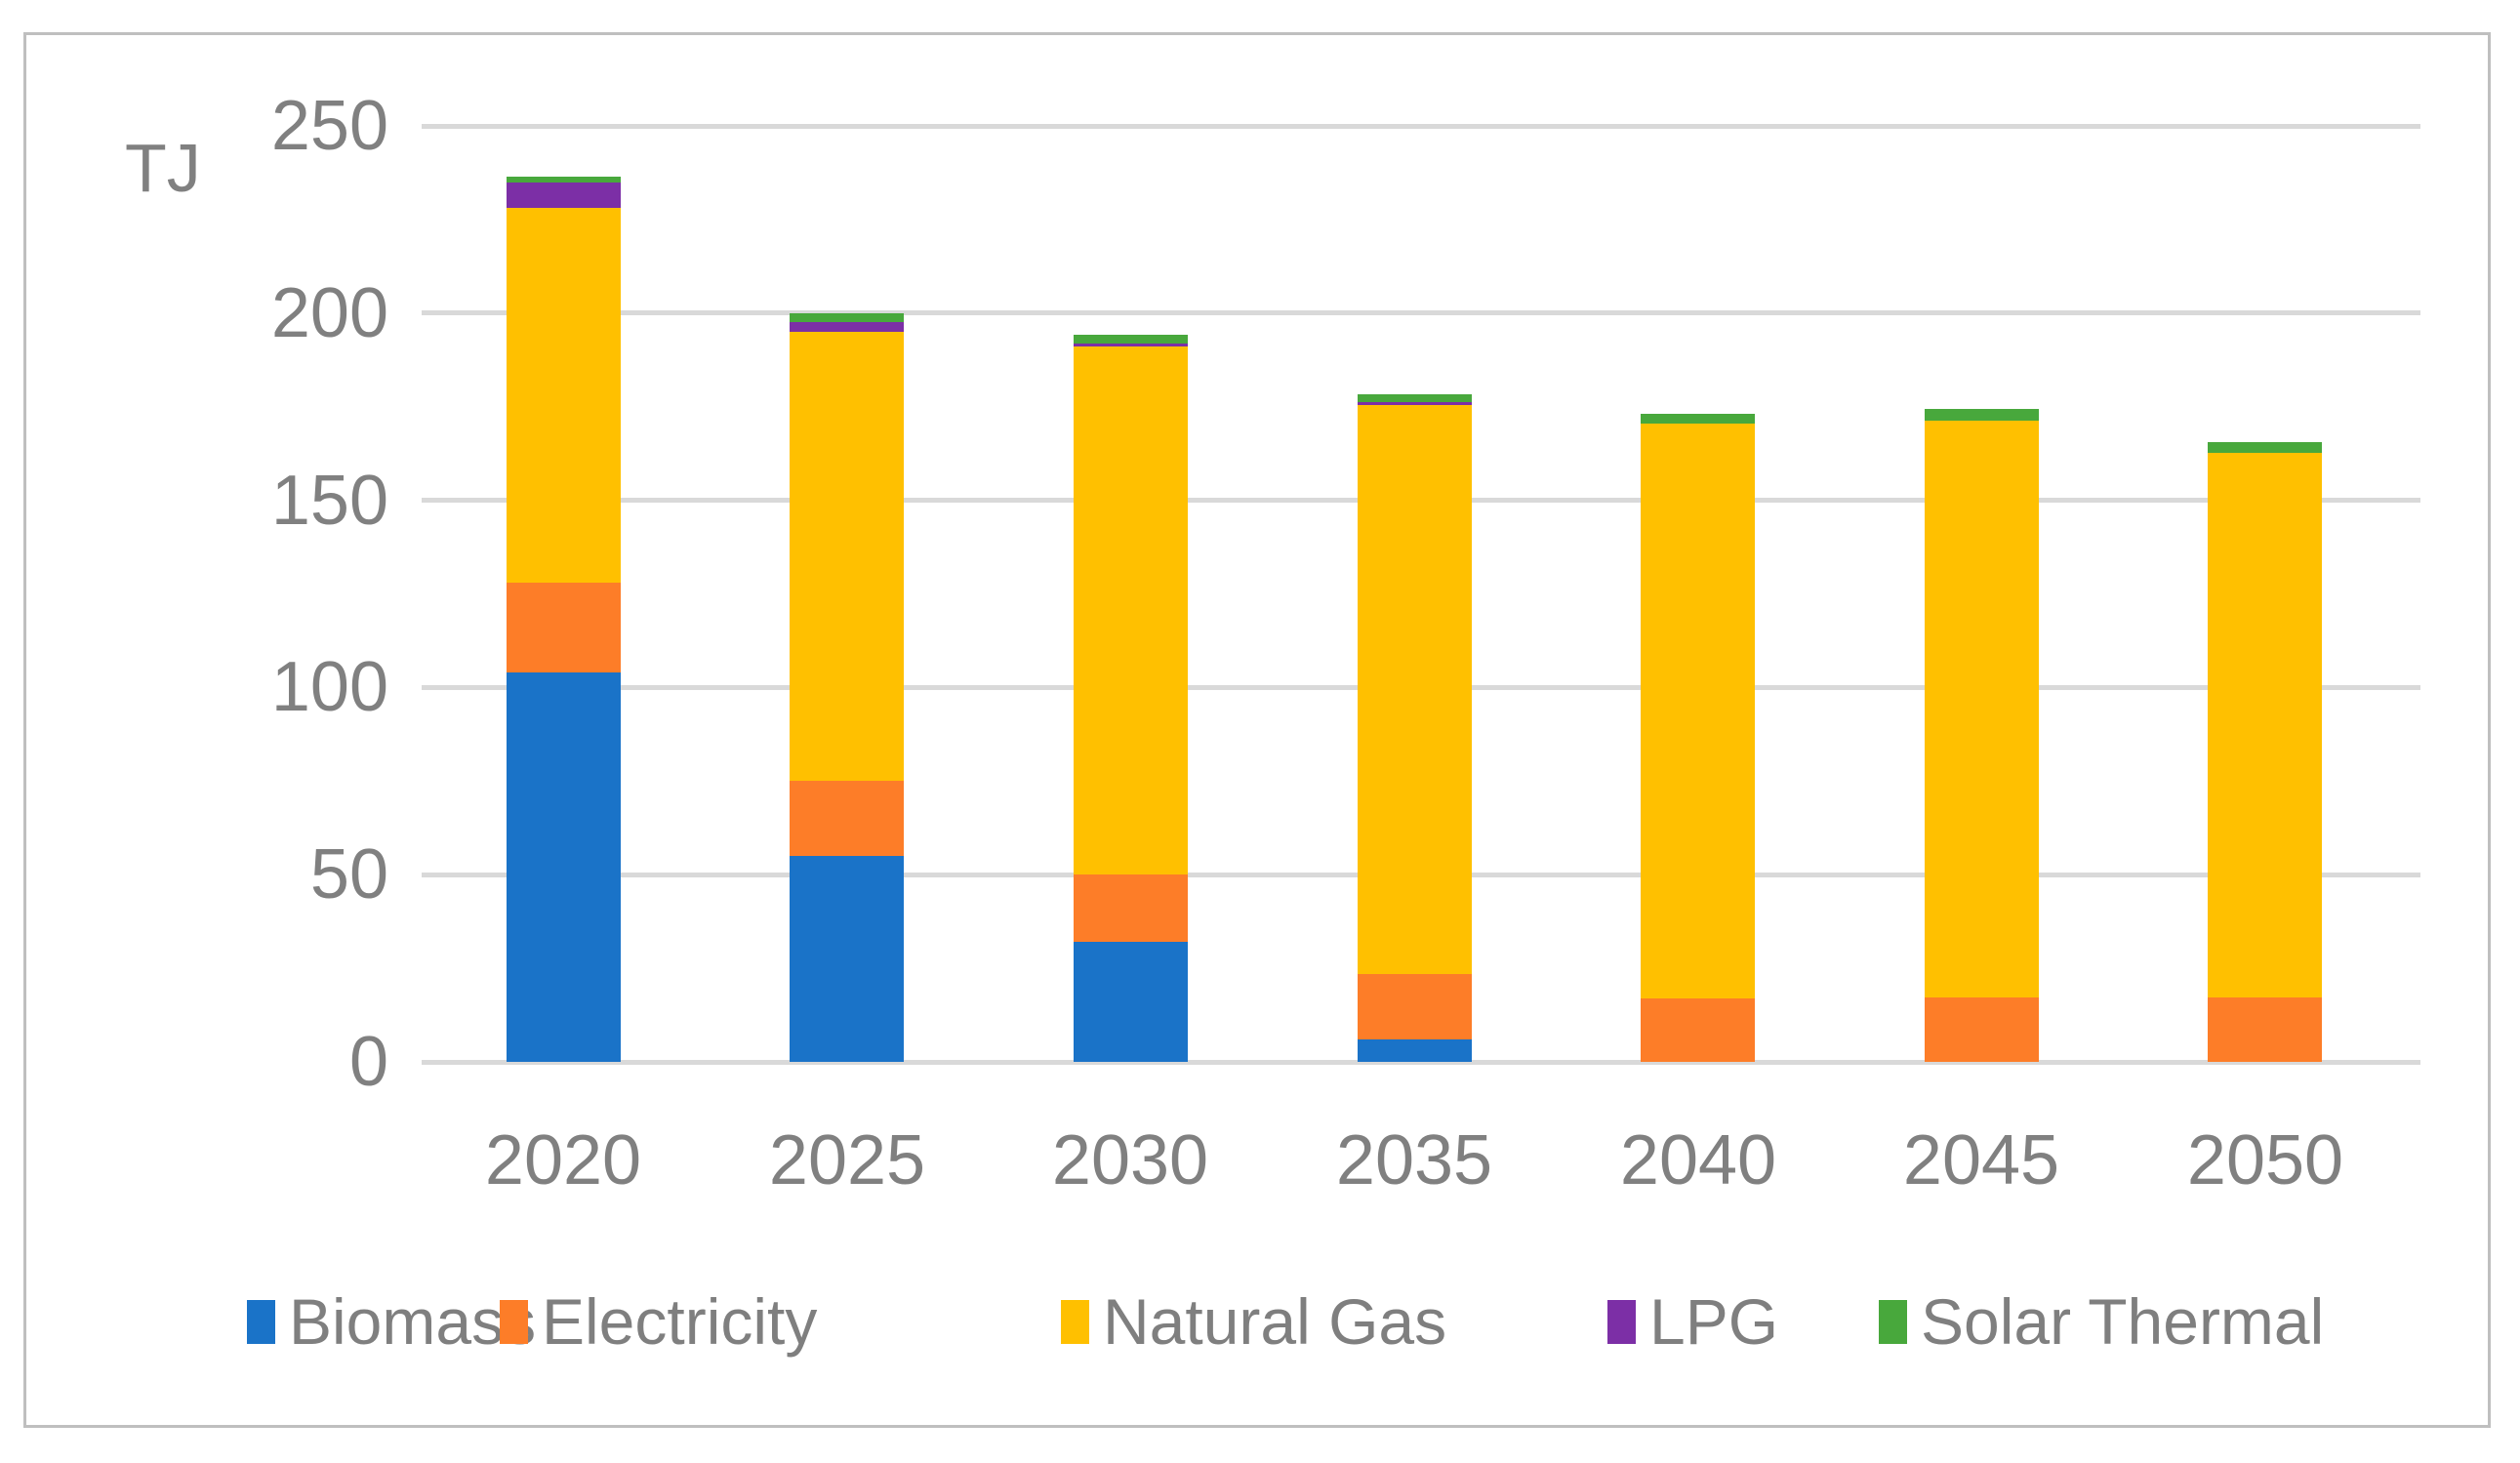  I want to click on legend-item-lpg: LPG, so click(1693, 1321).